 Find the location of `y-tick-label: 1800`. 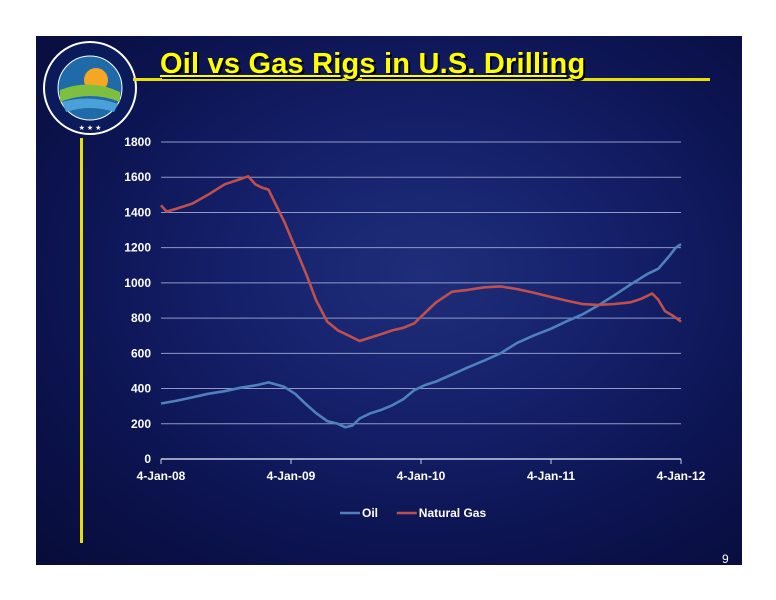

y-tick-label: 1800 is located at coordinates (137, 142).